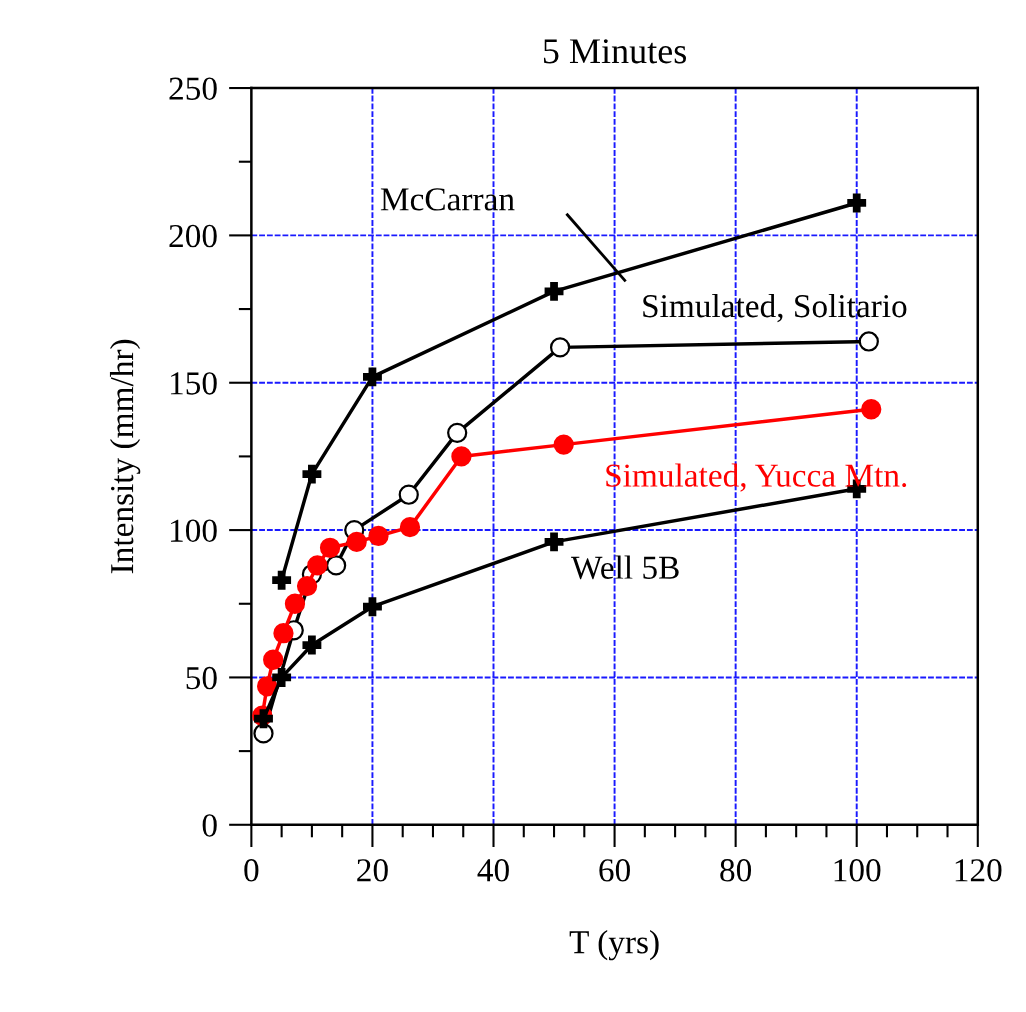 The width and height of the screenshot is (1026, 1012). I want to click on y-tick-label: 200, so click(193, 236).